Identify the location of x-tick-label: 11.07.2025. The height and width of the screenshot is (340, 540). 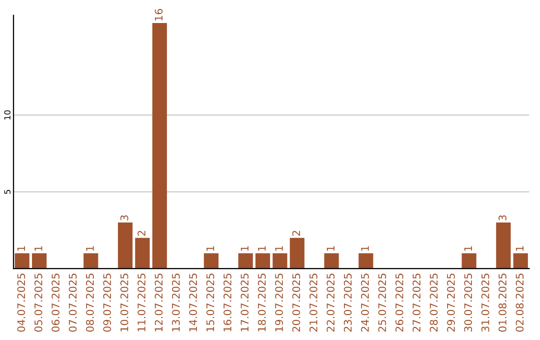
(142, 303).